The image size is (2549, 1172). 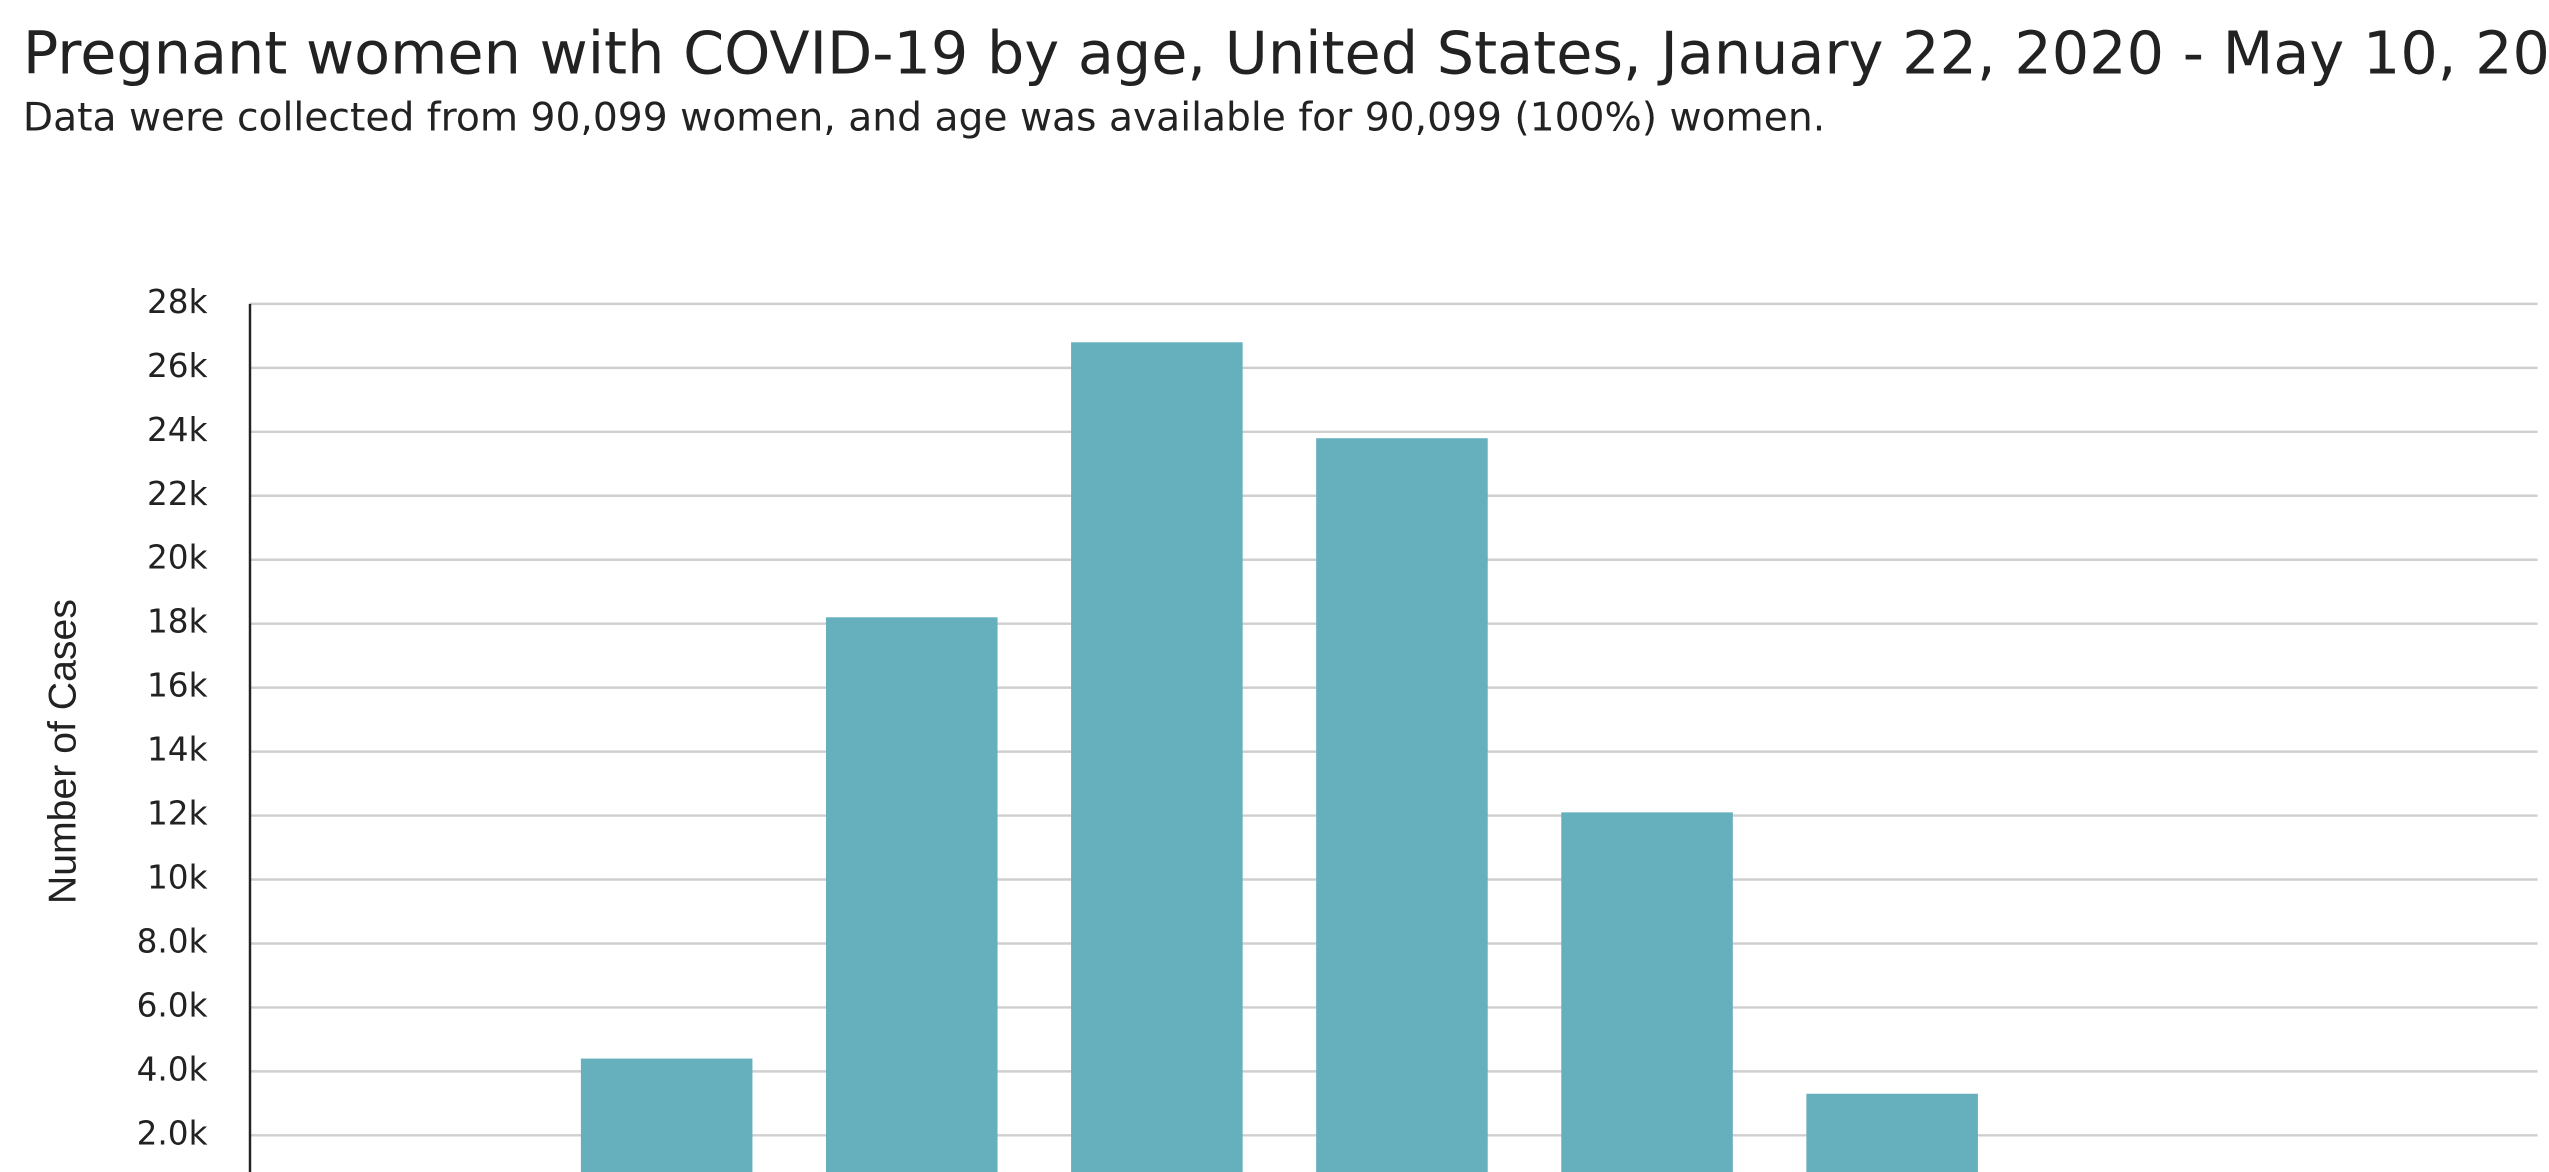 I want to click on y-tick-label: 6.0k, so click(x=172, y=1005).